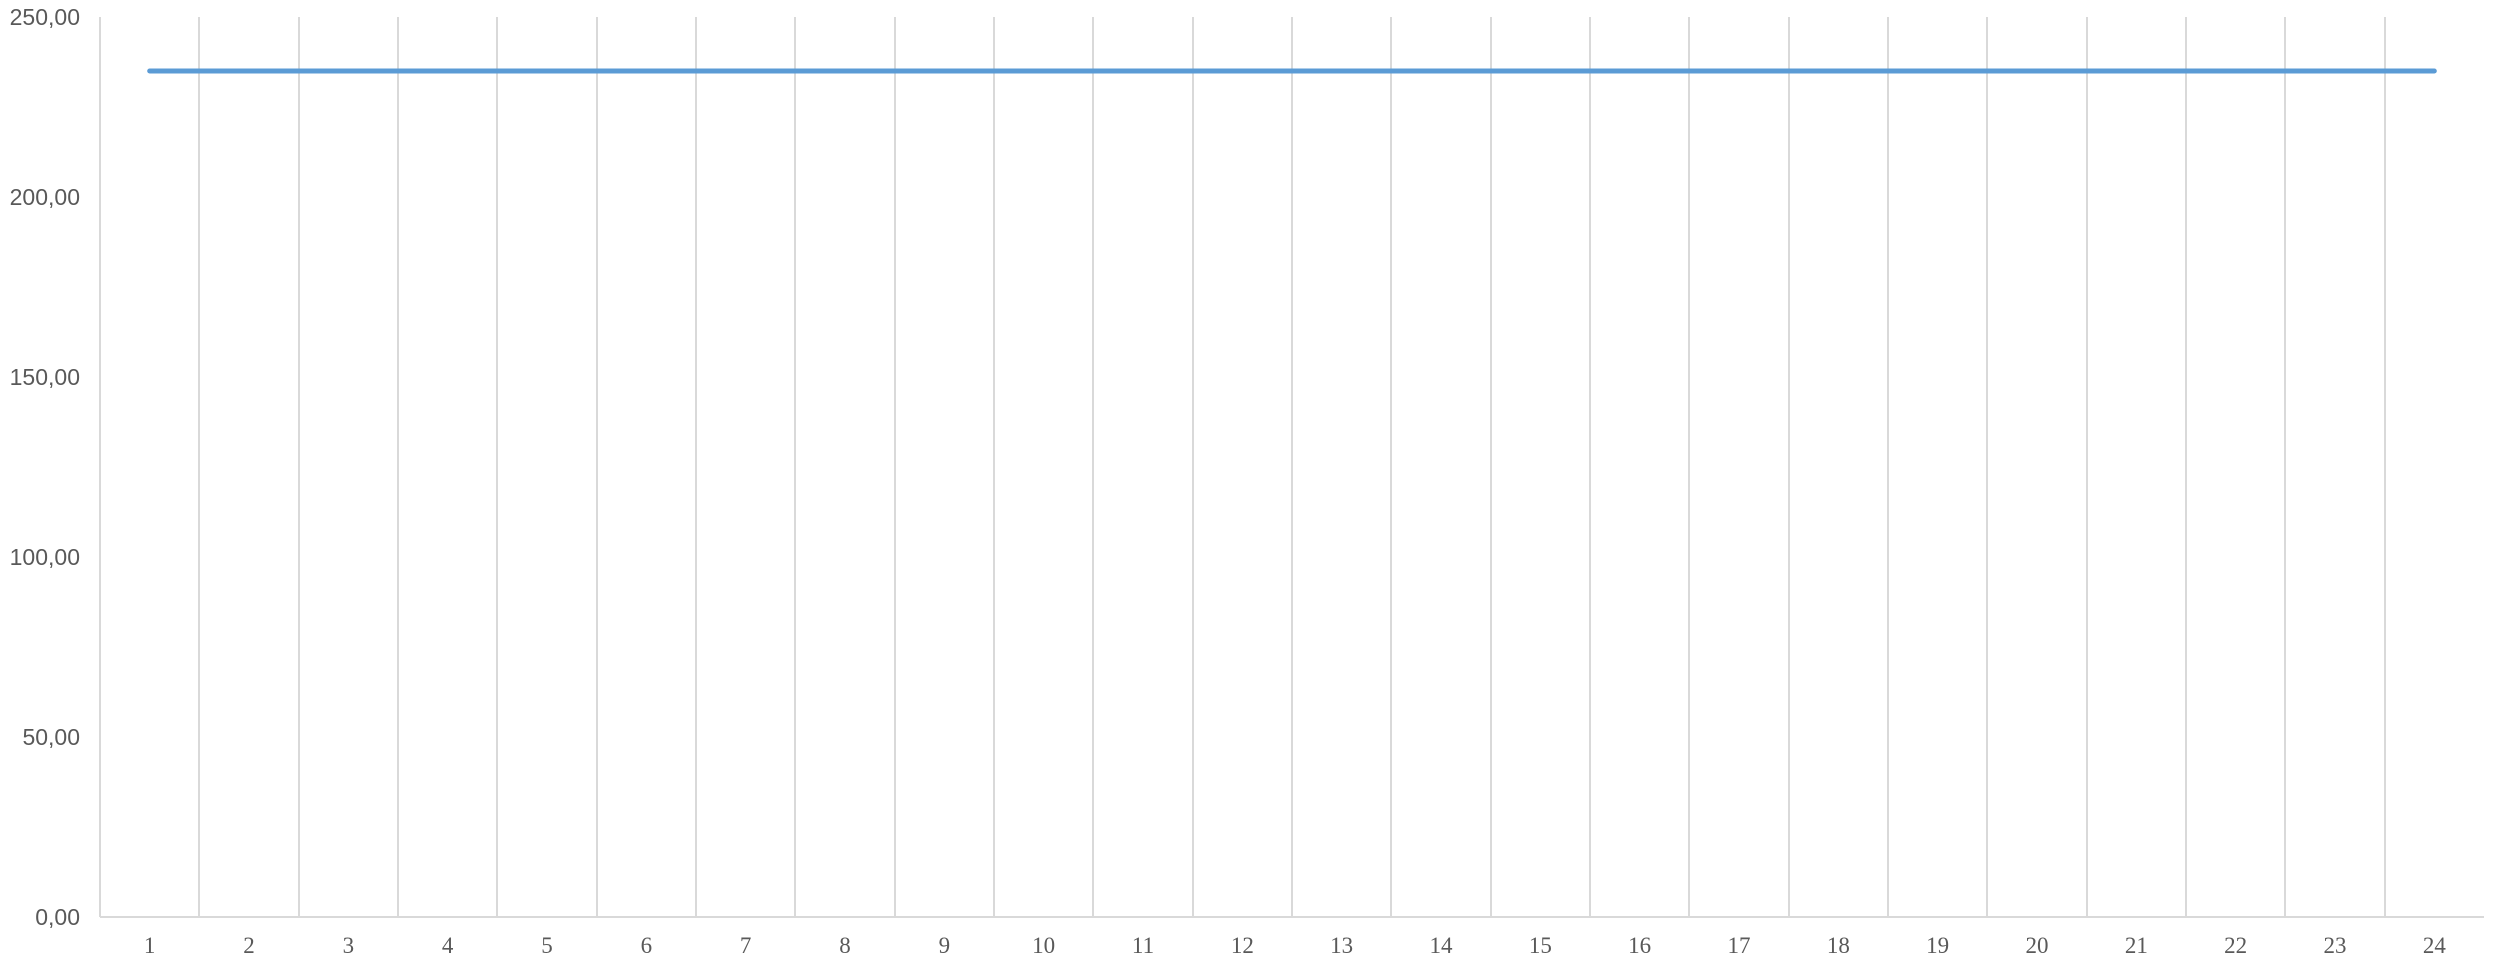 This screenshot has width=2494, height=957. Describe the element at coordinates (249, 945) in the screenshot. I see `x-tick-label: 2` at that location.